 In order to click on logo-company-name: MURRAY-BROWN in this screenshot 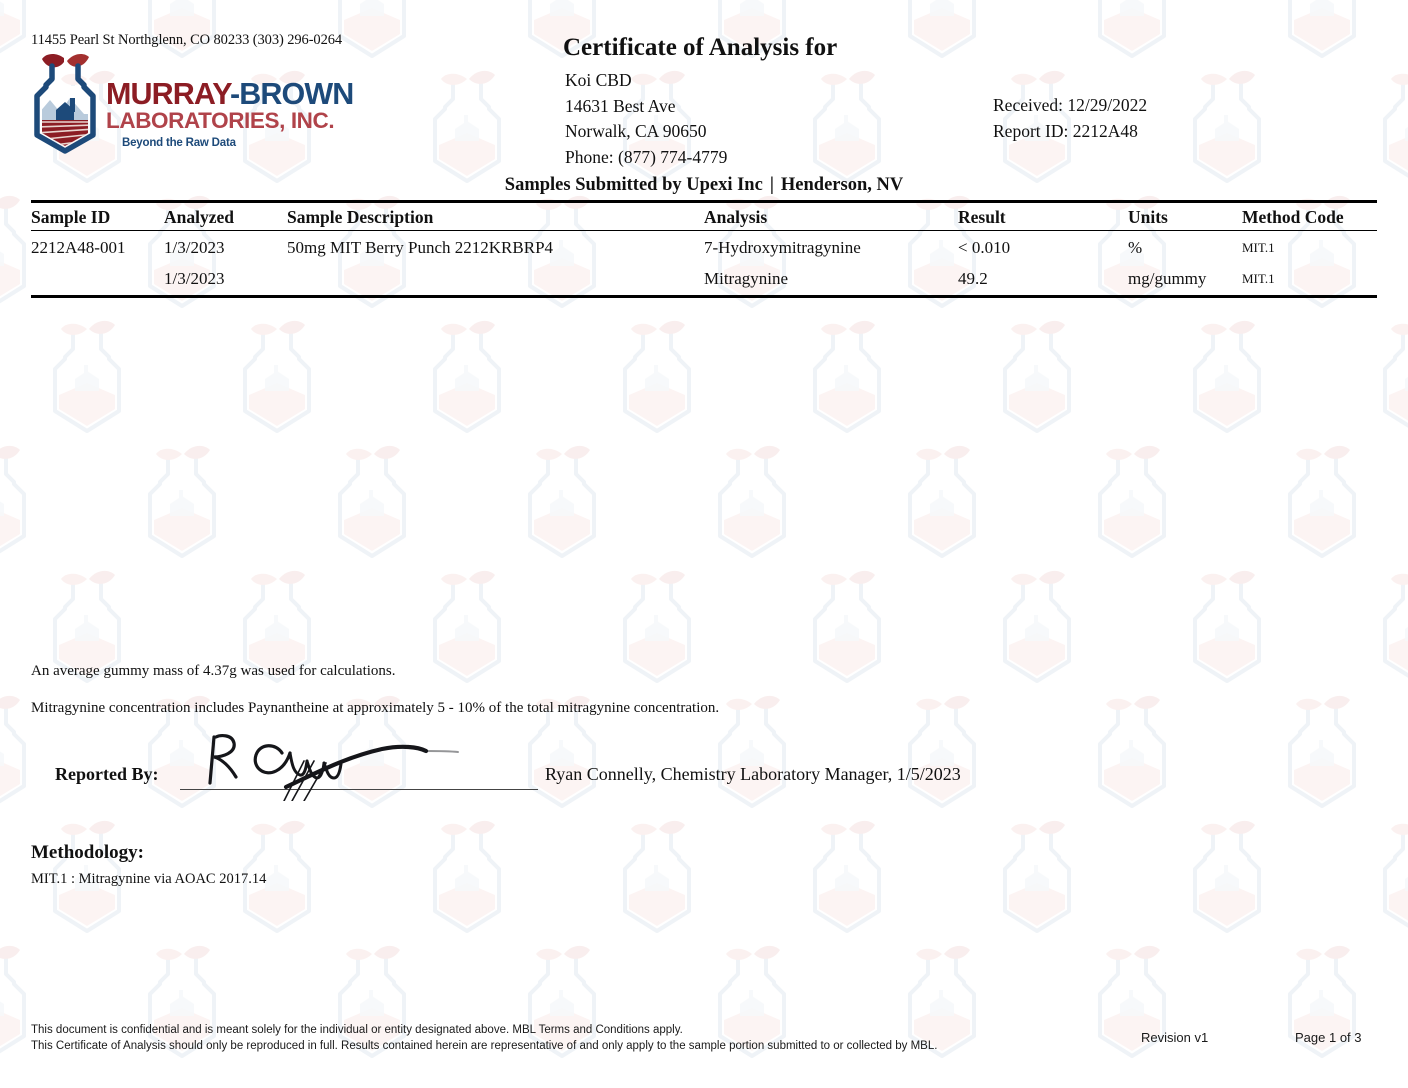, I will do `click(246, 94)`.